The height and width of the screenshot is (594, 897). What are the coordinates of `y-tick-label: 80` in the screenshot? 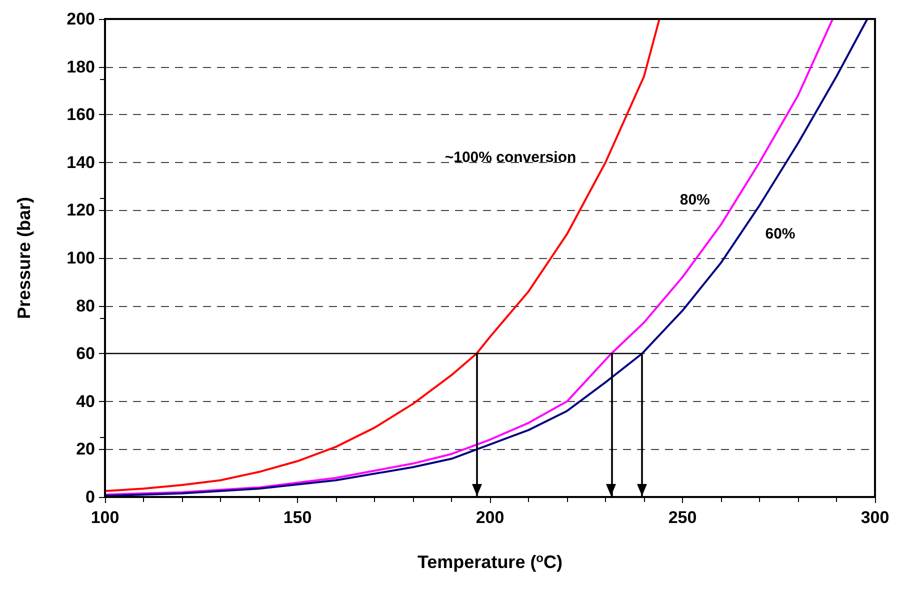 It's located at (85, 306).